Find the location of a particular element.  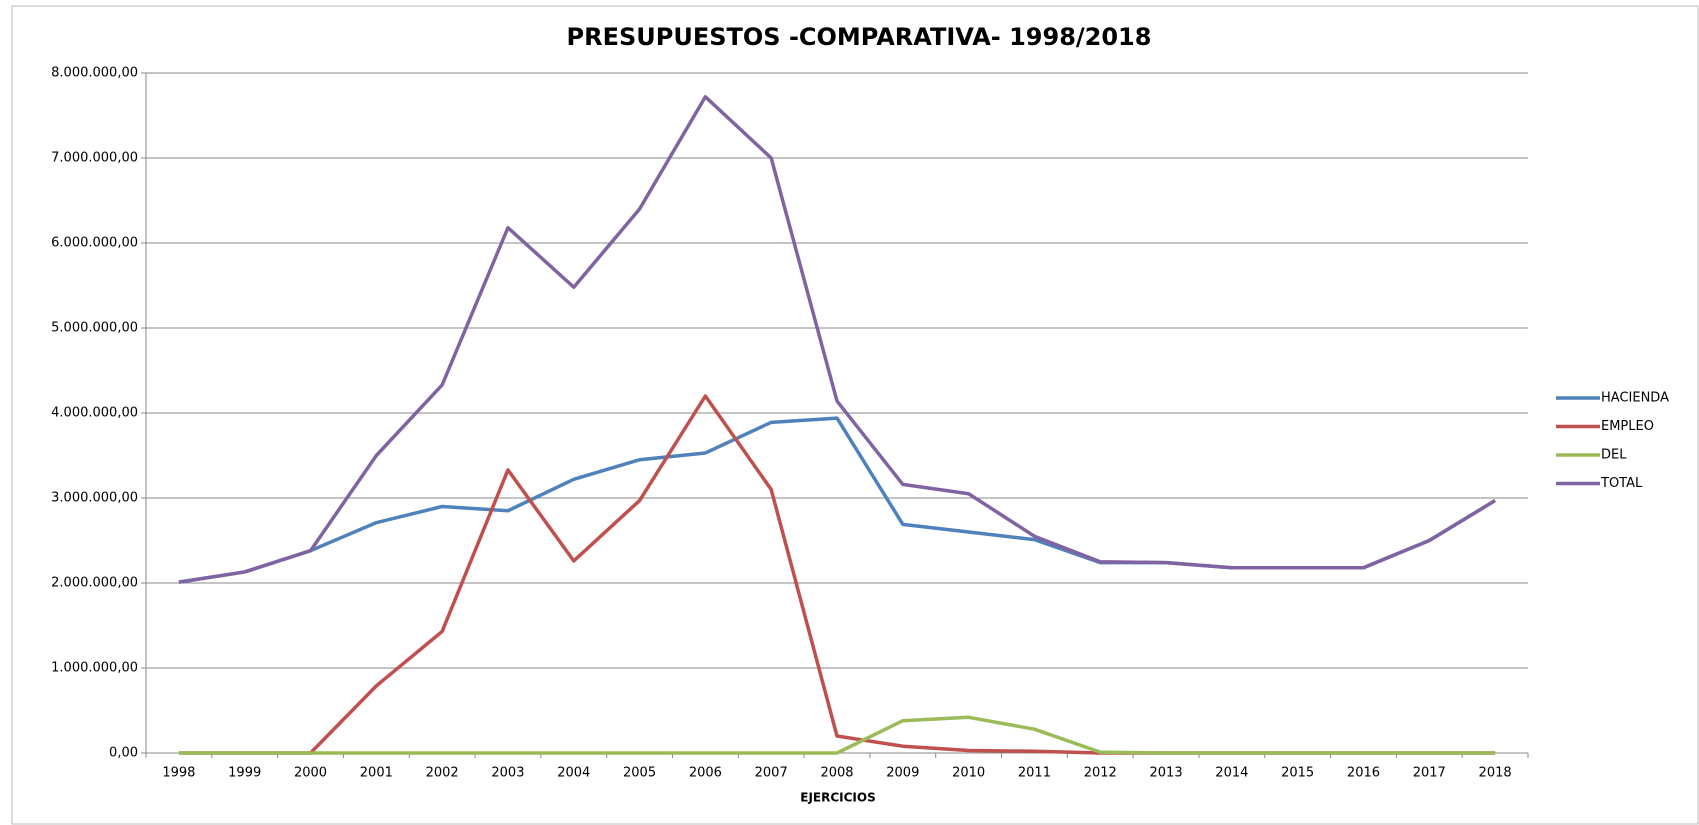

data-line is located at coordinates (837, 735).